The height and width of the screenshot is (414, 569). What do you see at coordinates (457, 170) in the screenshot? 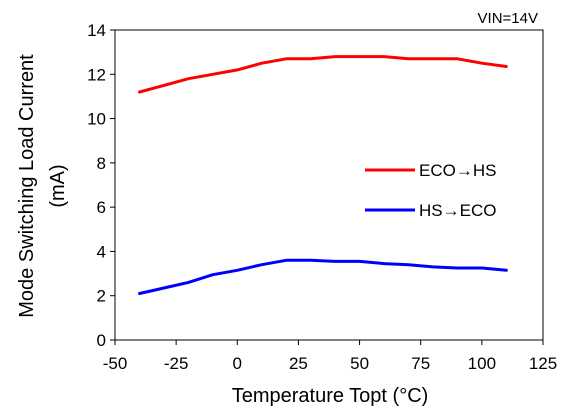
I see `legend-label-1: ECO→HS` at bounding box center [457, 170].